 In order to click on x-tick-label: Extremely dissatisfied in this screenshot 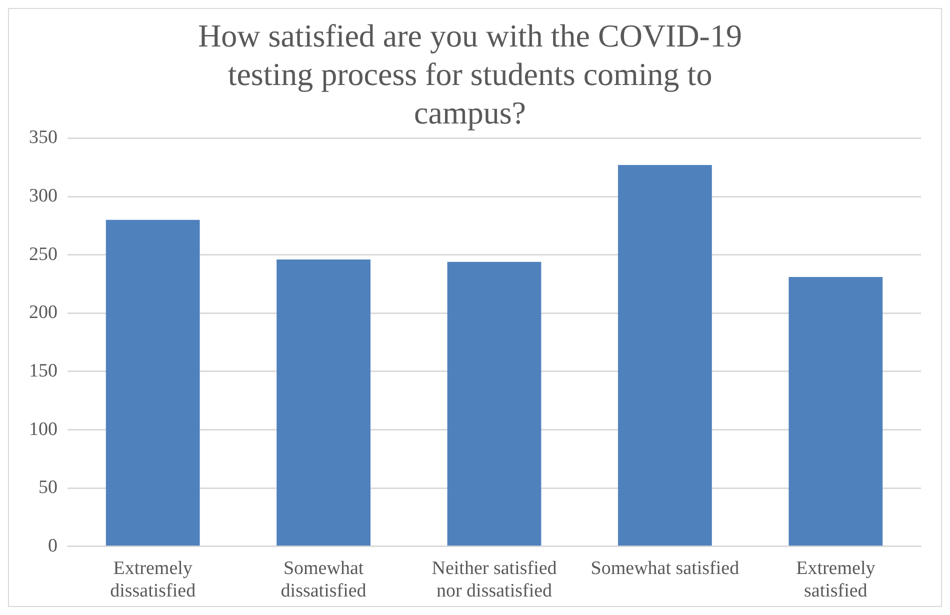, I will do `click(153, 580)`.